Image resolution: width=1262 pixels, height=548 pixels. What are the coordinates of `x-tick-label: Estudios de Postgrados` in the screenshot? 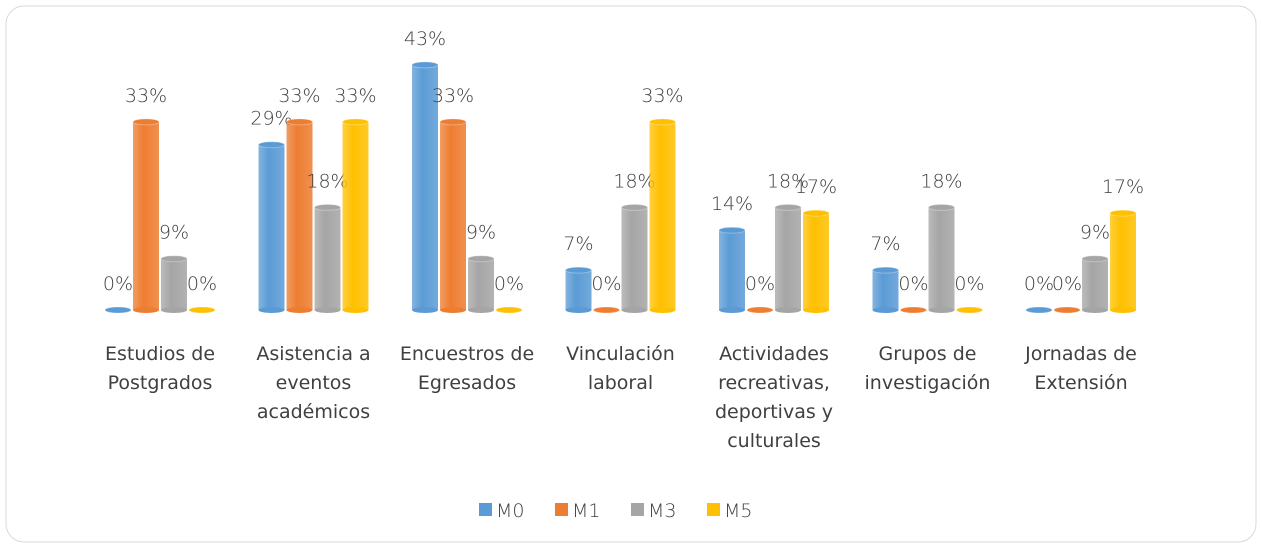 It's located at (160, 368).